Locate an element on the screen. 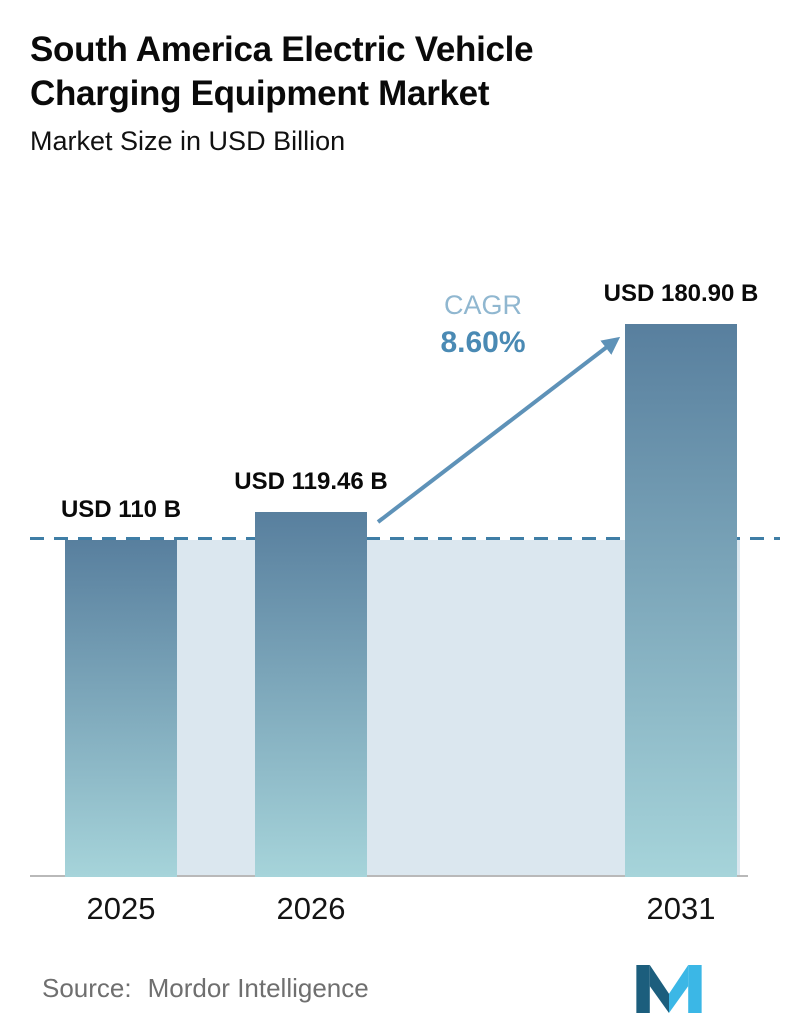  source-value: Mordor Intelligence is located at coordinates (258, 988).